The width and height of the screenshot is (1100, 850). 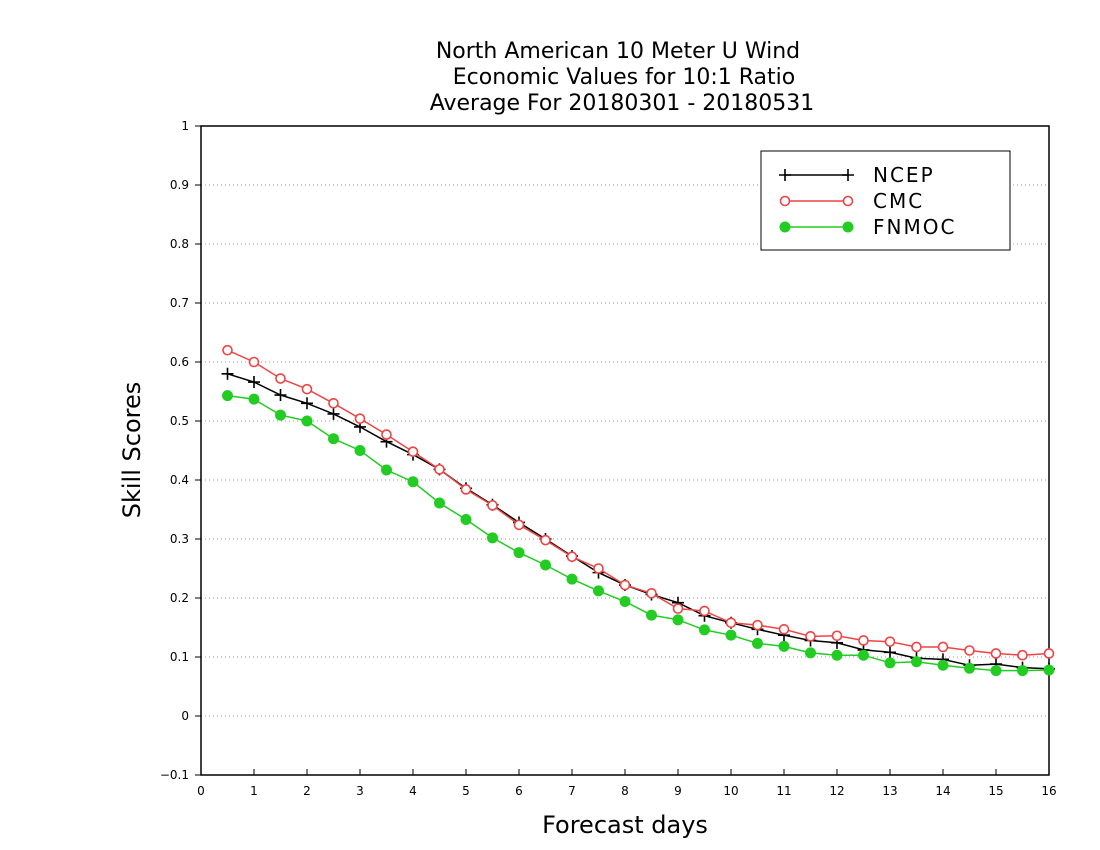 I want to click on y-tick-label: 0.1, so click(x=179, y=657).